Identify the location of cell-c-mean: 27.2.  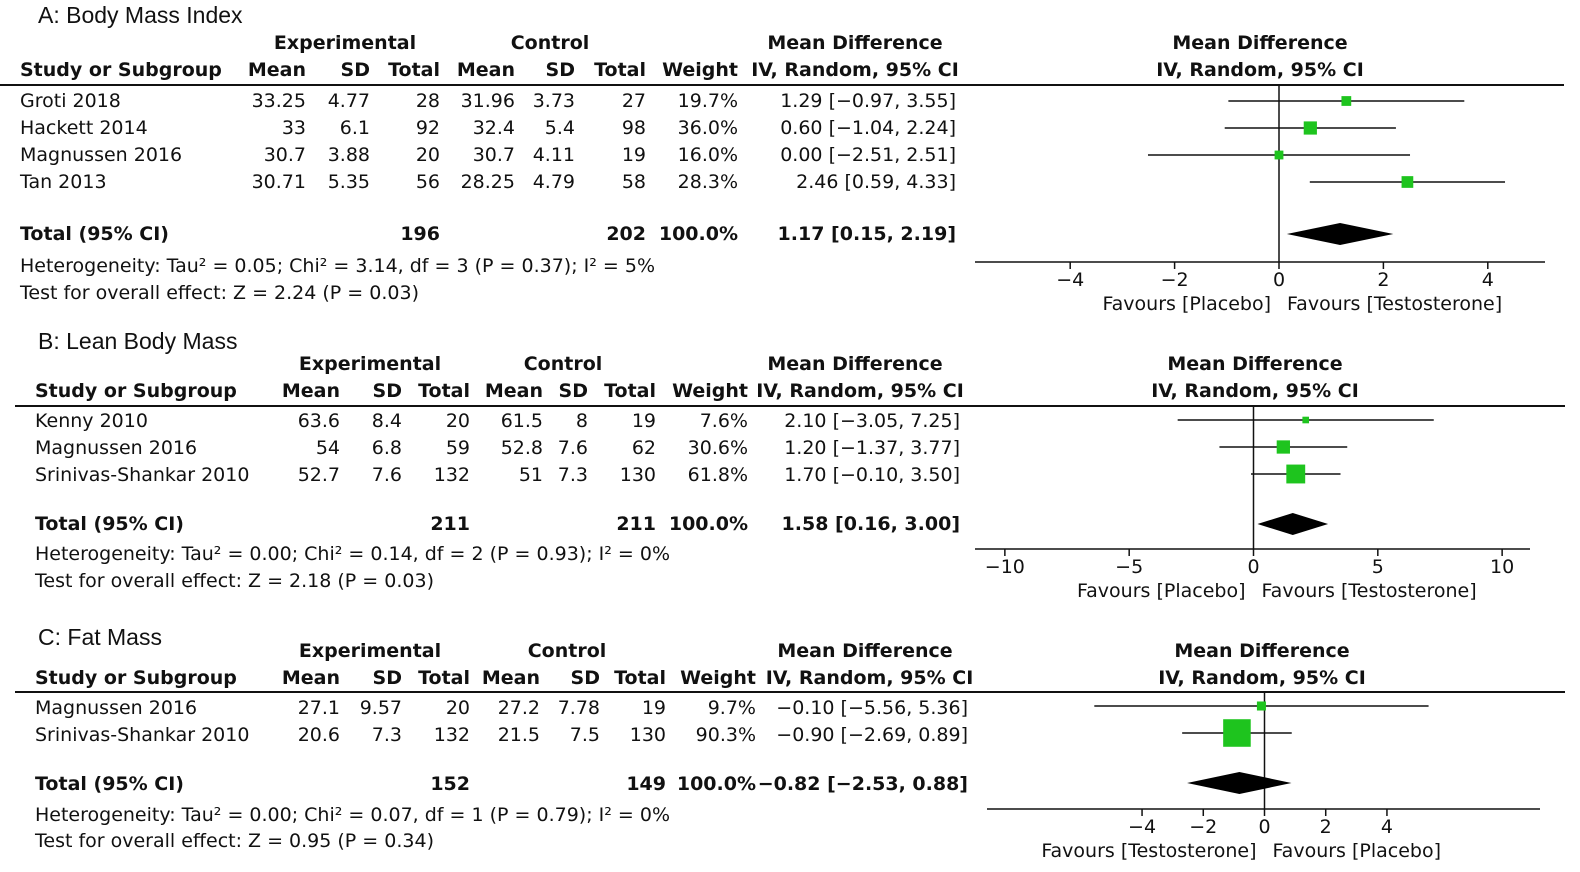
(518, 708).